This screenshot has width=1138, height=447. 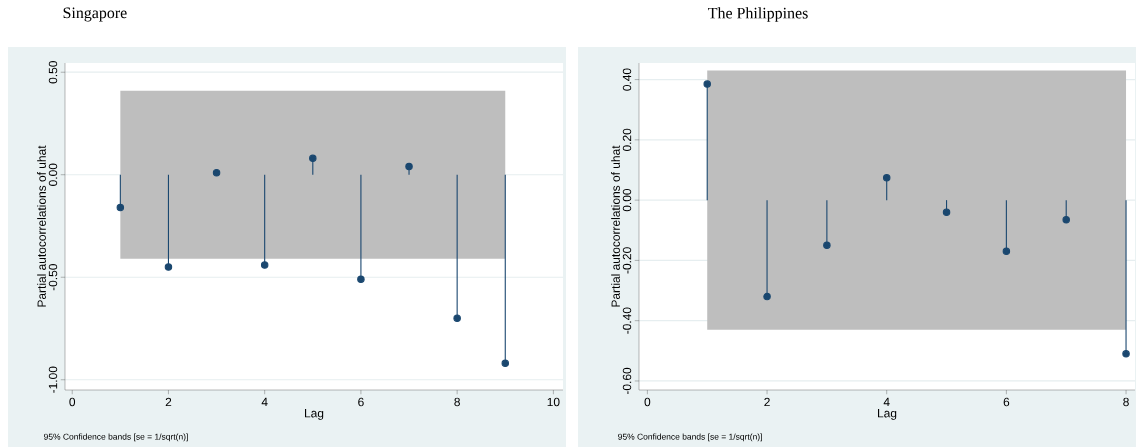 What do you see at coordinates (53, 277) in the screenshot?
I see `y-tick-label: -0.50` at bounding box center [53, 277].